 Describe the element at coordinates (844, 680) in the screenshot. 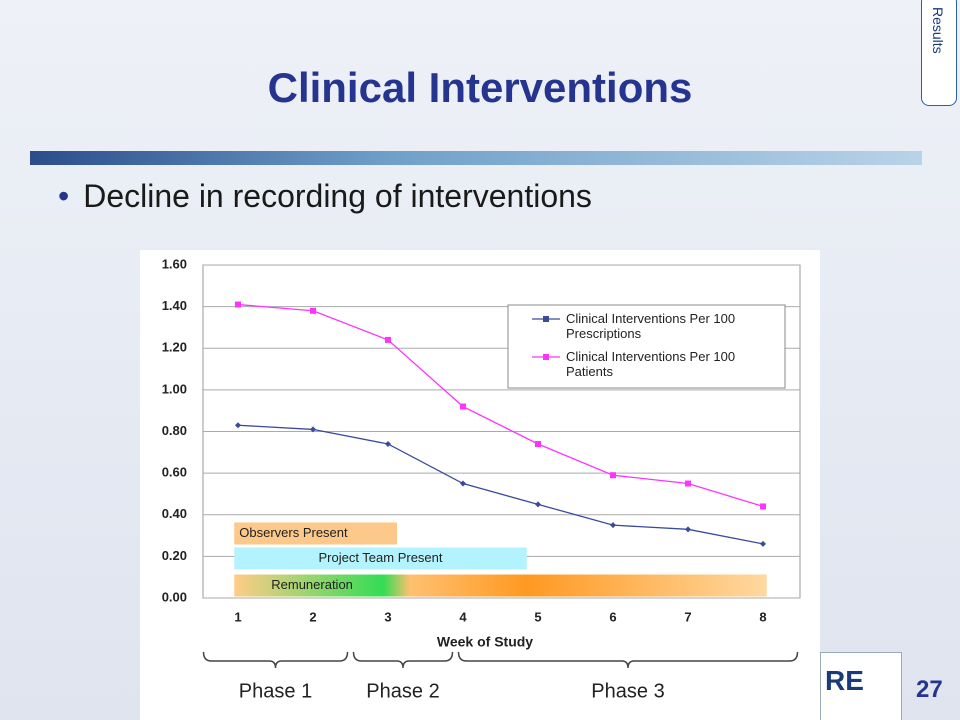

I see `logo-text: RE` at that location.